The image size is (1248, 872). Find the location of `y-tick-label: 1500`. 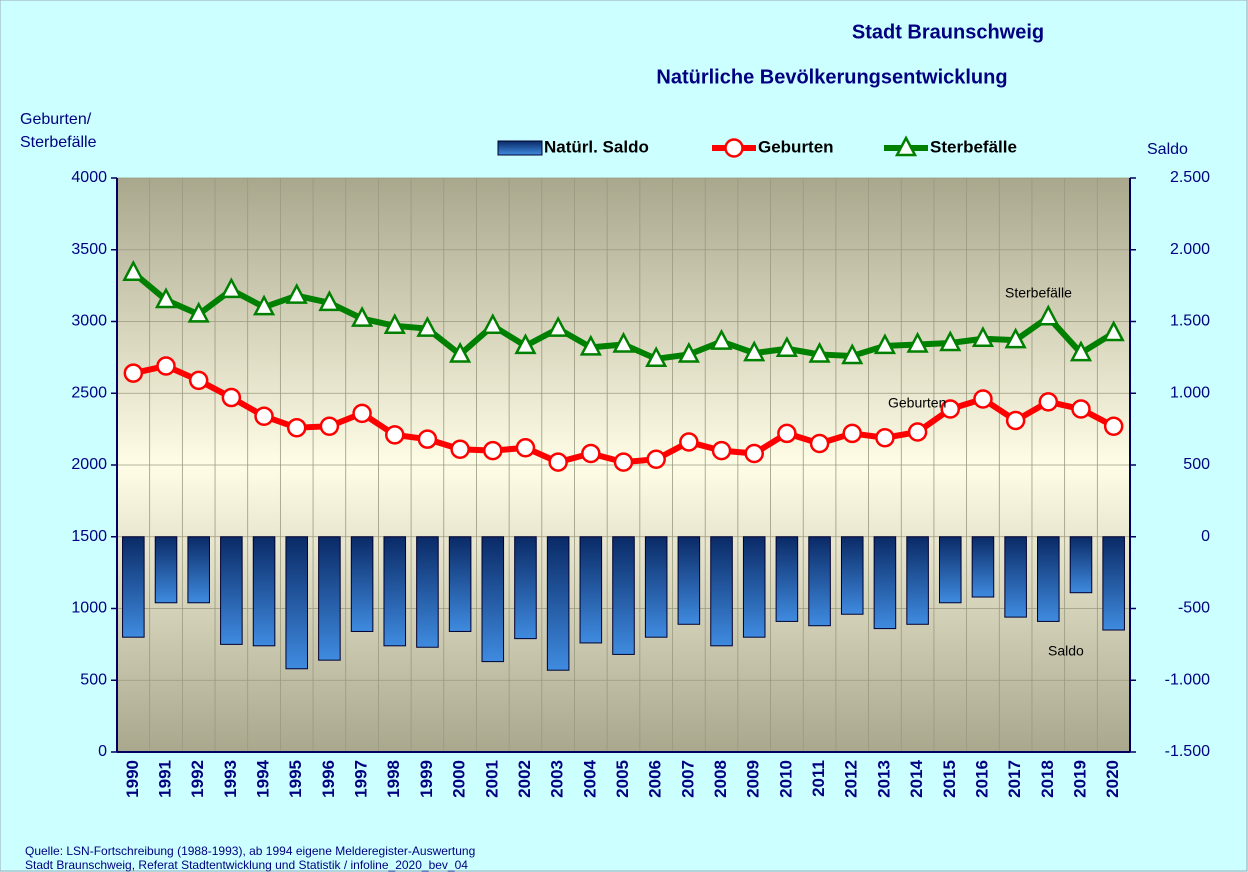

y-tick-label: 1500 is located at coordinates (89, 536).